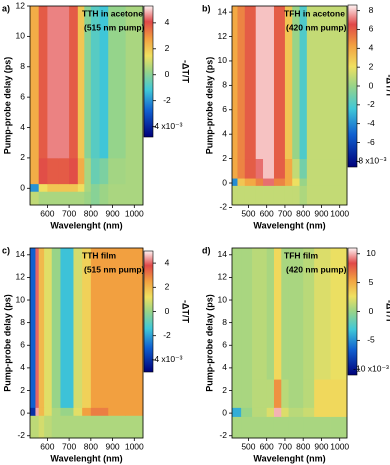  I want to click on y-tick-label: 12, so click(21, 277).